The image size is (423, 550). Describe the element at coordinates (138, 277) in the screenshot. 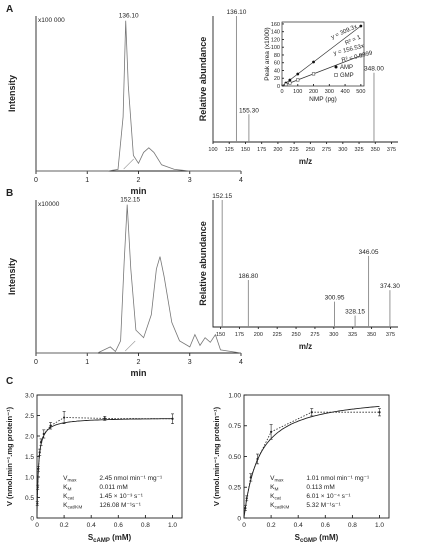

I see `chrom-b-axes` at that location.